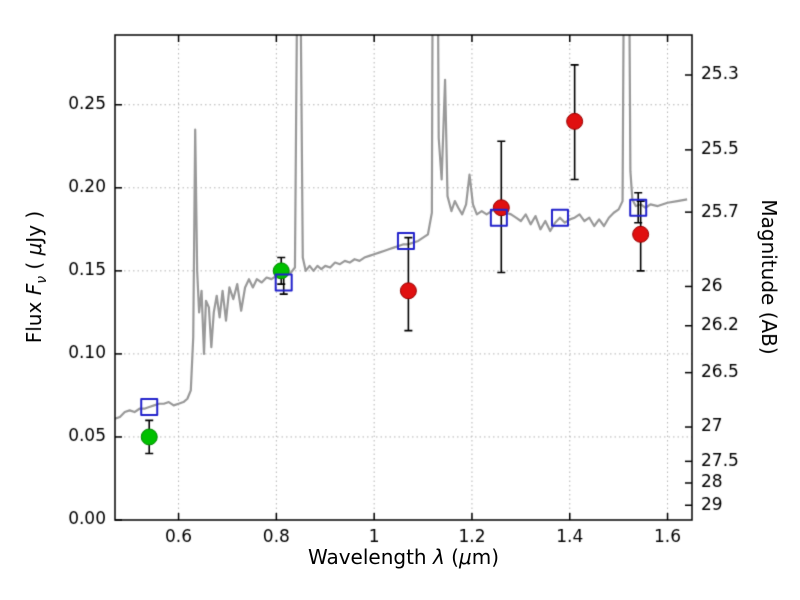  Describe the element at coordinates (34, 289) in the screenshot. I see `flux-symbol: F` at that location.